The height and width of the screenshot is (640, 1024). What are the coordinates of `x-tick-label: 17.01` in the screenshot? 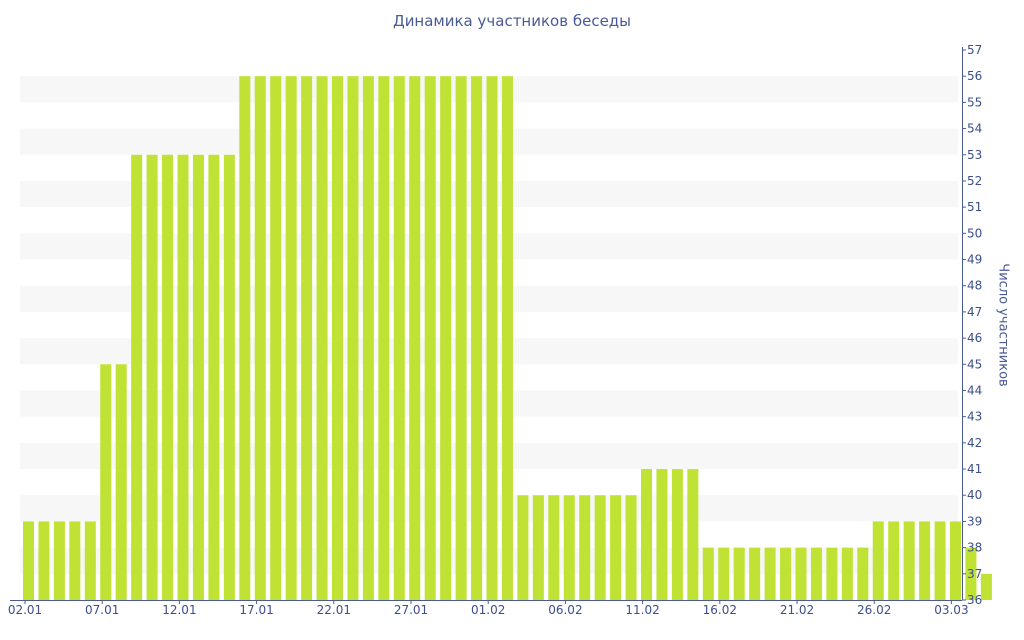 It's located at (256, 610).